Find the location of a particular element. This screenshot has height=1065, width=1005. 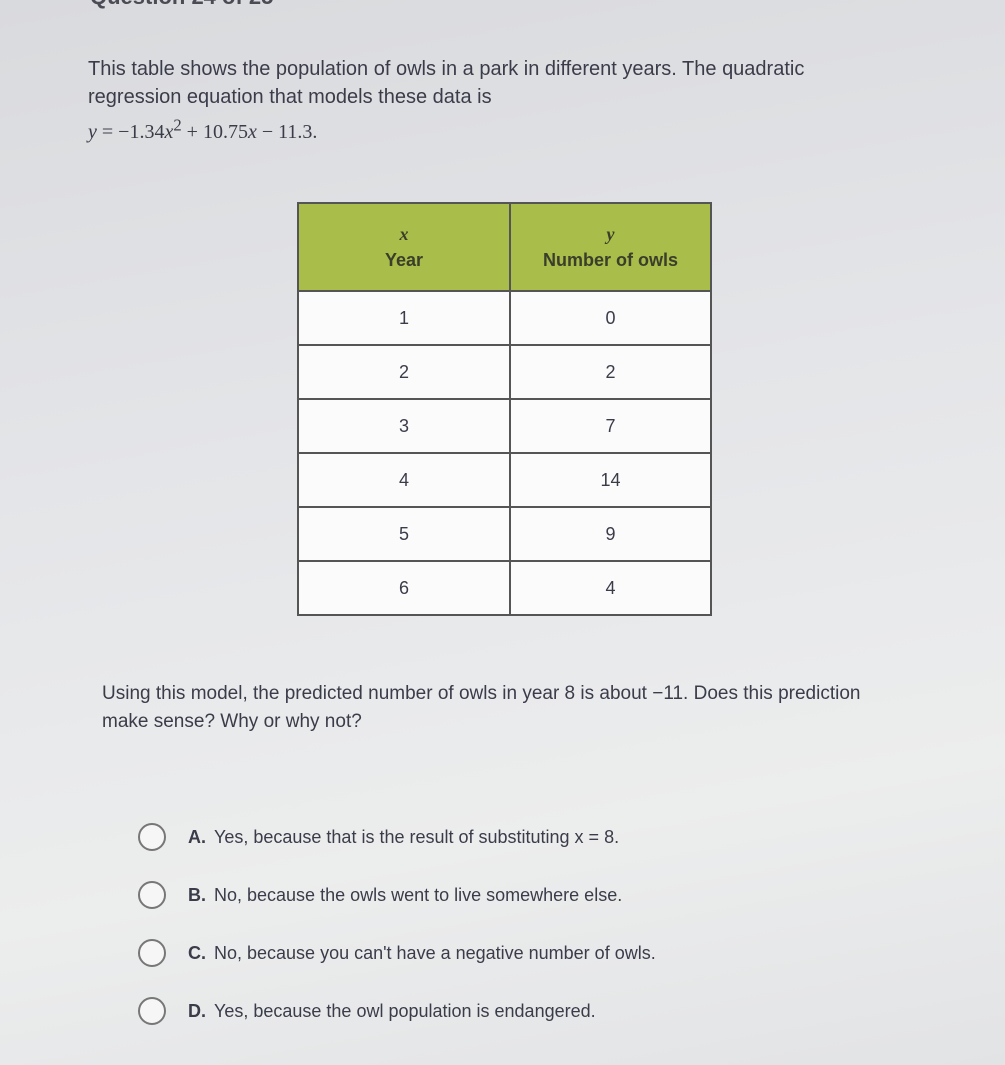

owls-cell: 4 is located at coordinates (610, 588).